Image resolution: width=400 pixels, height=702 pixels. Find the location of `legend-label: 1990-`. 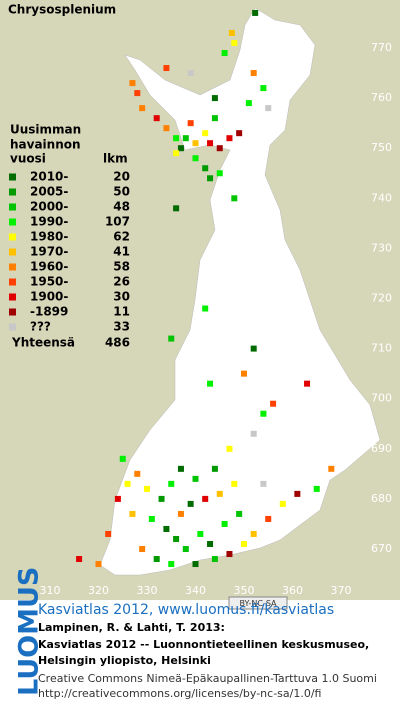

legend-label: 1990- is located at coordinates (49, 222).